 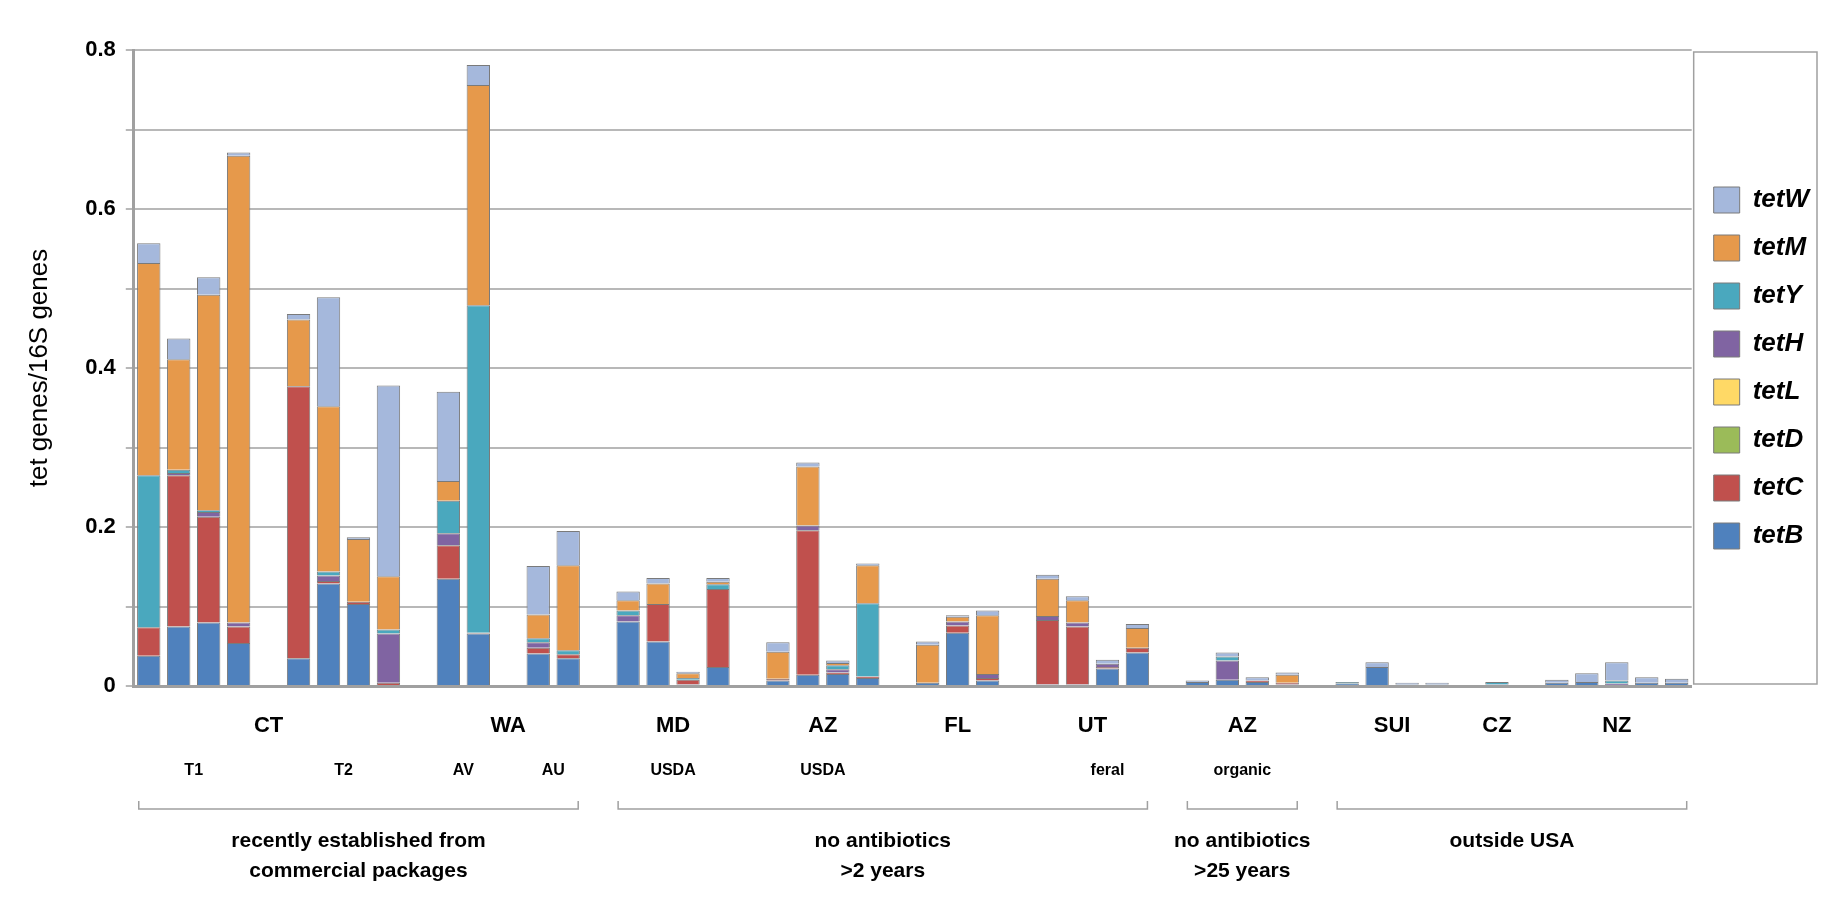 What do you see at coordinates (508, 725) in the screenshot?
I see `text: WA` at bounding box center [508, 725].